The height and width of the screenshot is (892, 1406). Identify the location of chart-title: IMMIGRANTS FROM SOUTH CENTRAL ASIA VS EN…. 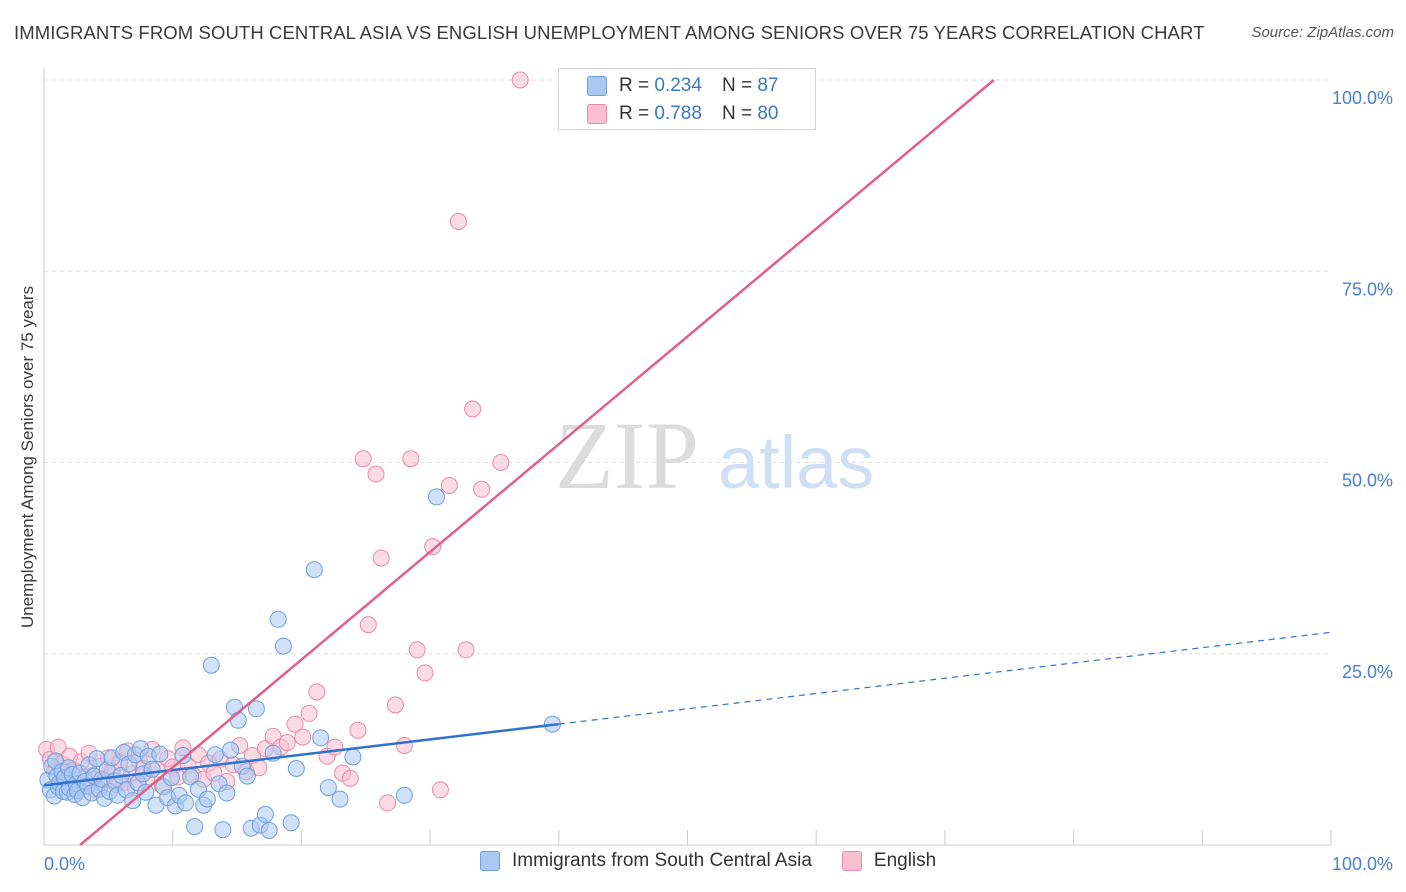
(609, 32).